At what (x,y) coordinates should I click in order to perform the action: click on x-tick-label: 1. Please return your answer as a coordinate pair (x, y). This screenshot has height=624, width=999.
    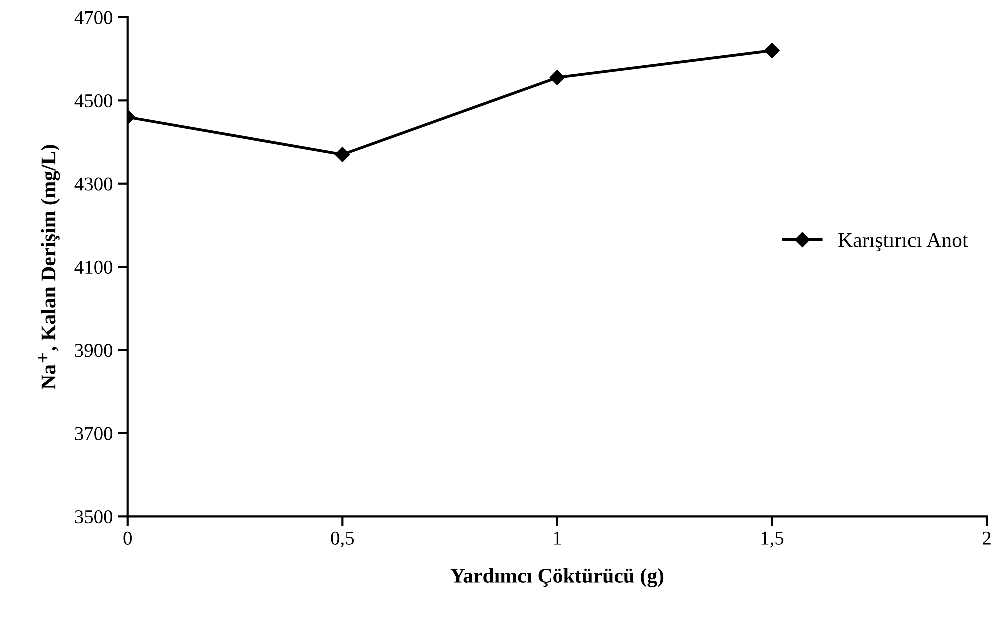
    Looking at the image, I should click on (558, 538).